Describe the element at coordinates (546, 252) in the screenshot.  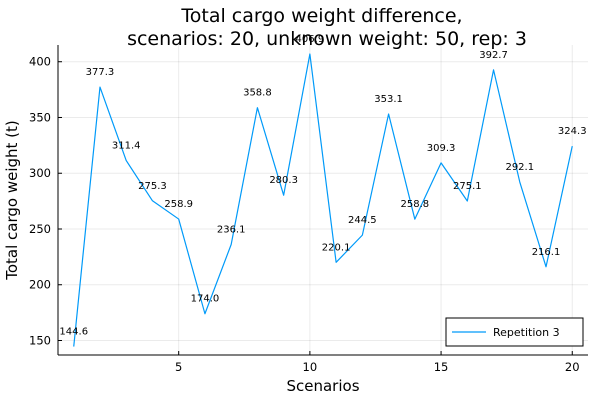
I see `data-label: 216.1` at that location.